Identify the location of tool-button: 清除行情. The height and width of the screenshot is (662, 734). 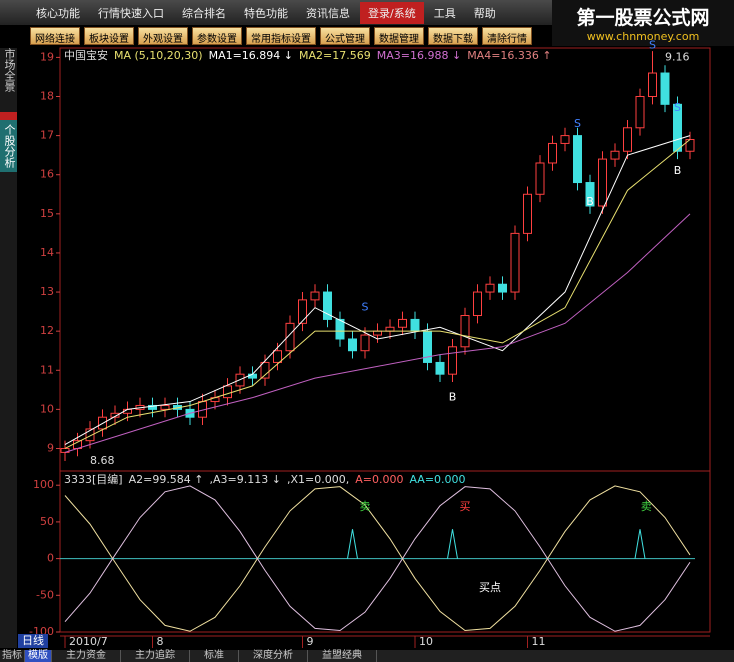
(507, 36).